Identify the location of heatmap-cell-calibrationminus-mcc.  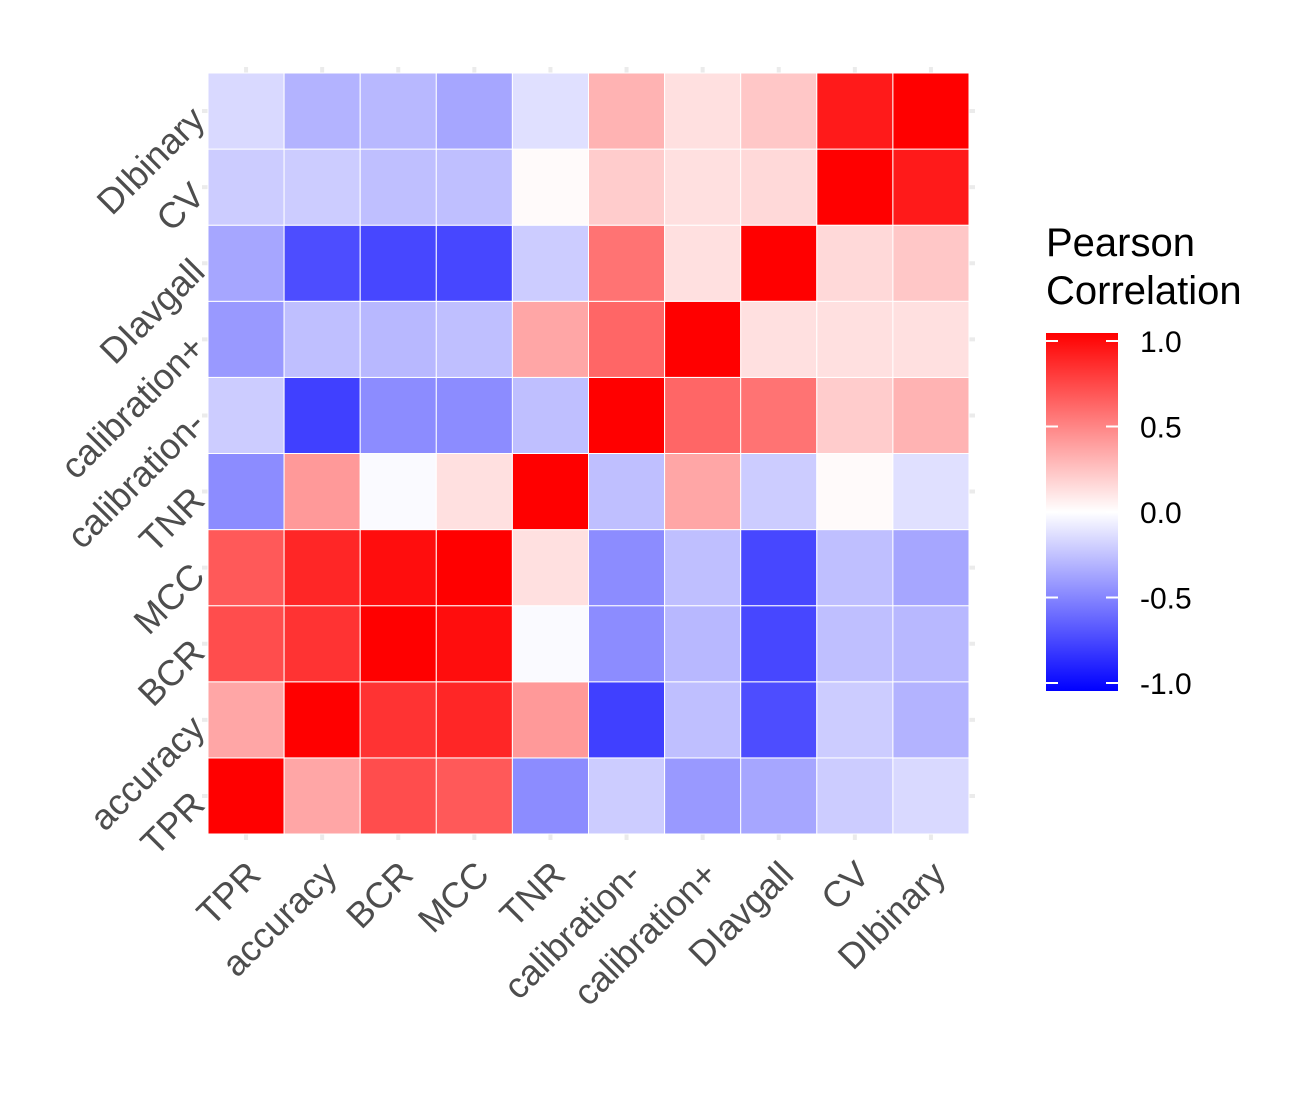
(474, 415).